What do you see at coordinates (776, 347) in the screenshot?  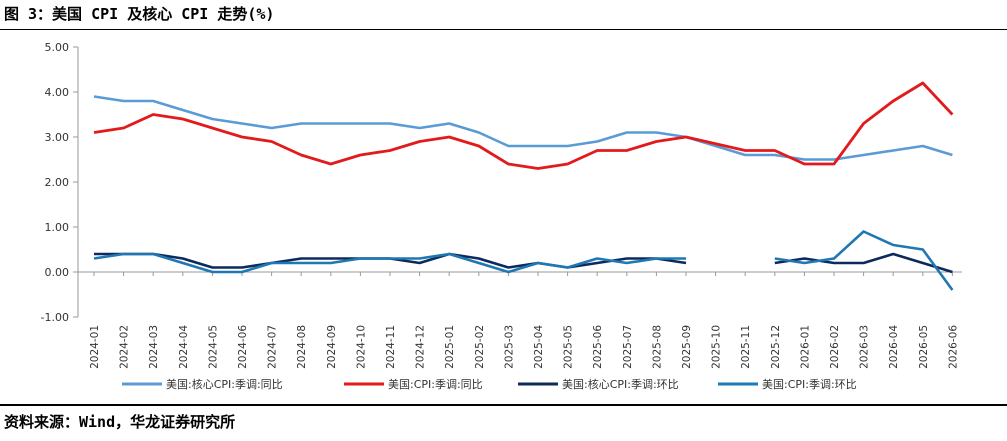 I see `x-tick-label: 2025-12` at bounding box center [776, 347].